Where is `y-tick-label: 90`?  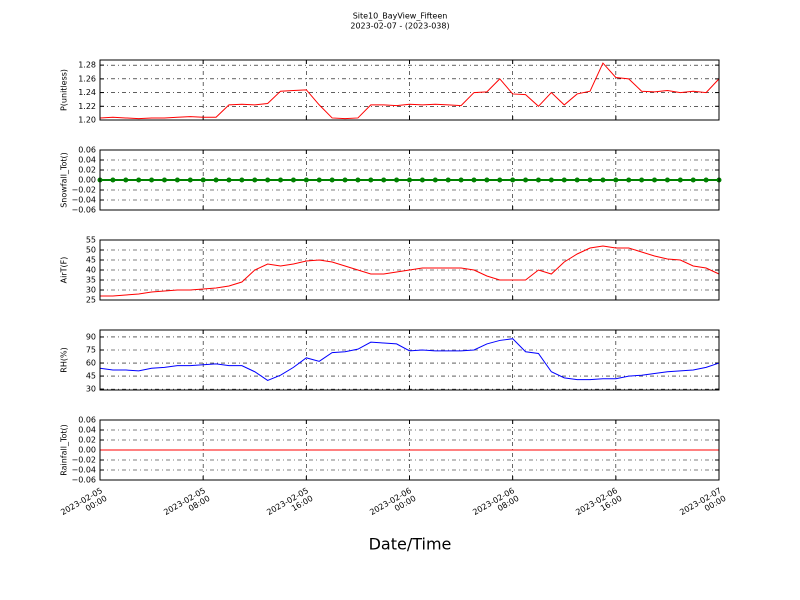
y-tick-label: 90 is located at coordinates (91, 336).